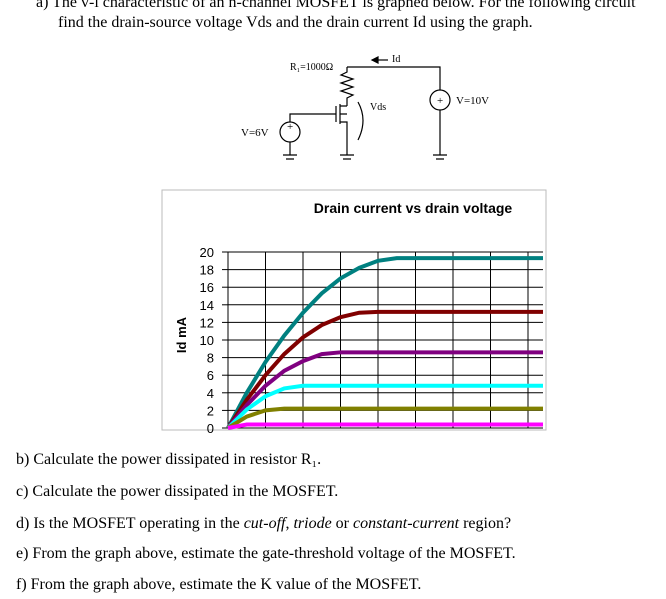  I want to click on current-label: Id, so click(396, 59).